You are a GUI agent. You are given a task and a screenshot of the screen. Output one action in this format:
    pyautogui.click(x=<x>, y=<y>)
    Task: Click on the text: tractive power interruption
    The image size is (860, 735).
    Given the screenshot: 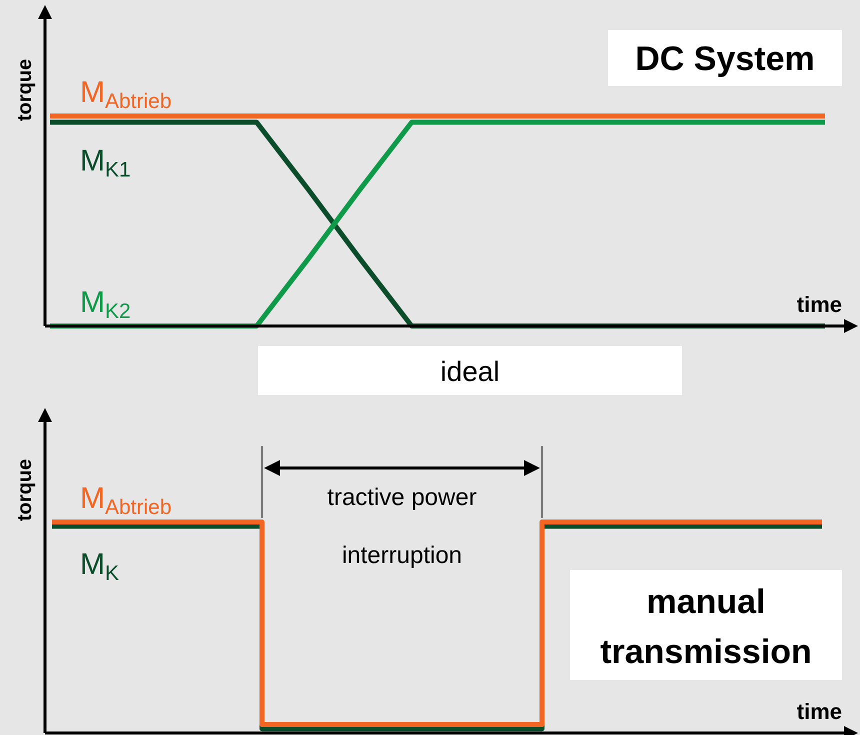 What is the action you would take?
    pyautogui.click(x=402, y=526)
    